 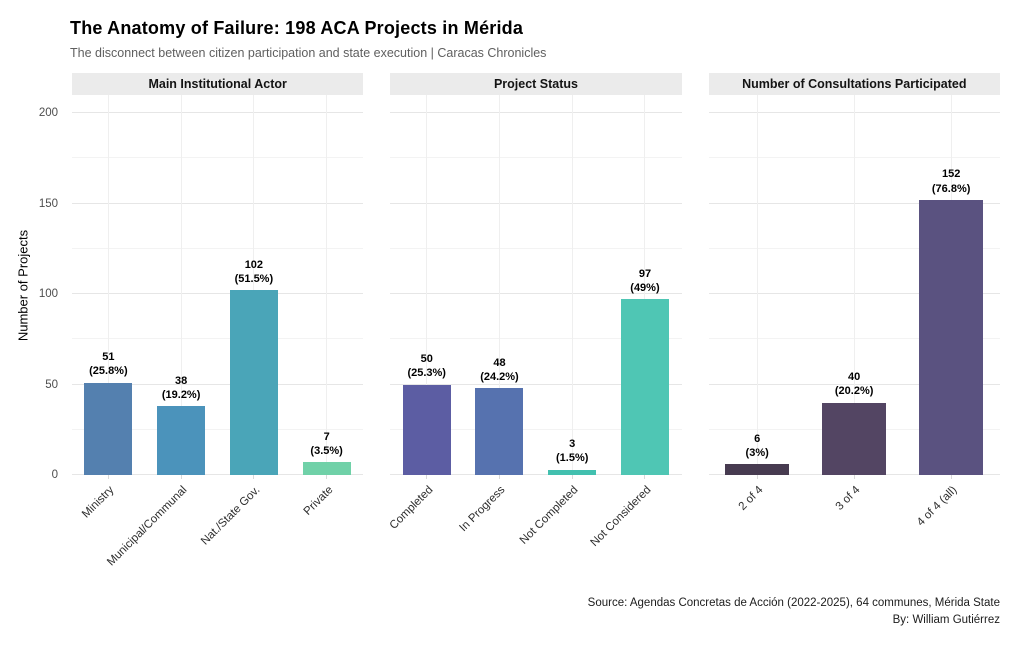 I want to click on bar-value-label: 3 (1.5%), so click(x=572, y=451).